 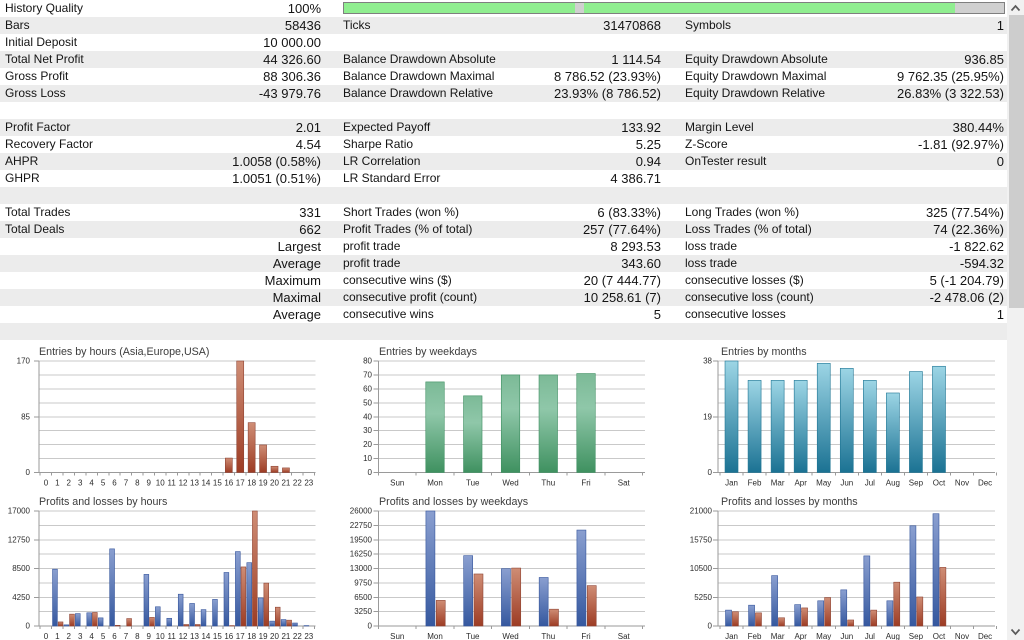 I want to click on svg-text: Sat, so click(x=624, y=483).